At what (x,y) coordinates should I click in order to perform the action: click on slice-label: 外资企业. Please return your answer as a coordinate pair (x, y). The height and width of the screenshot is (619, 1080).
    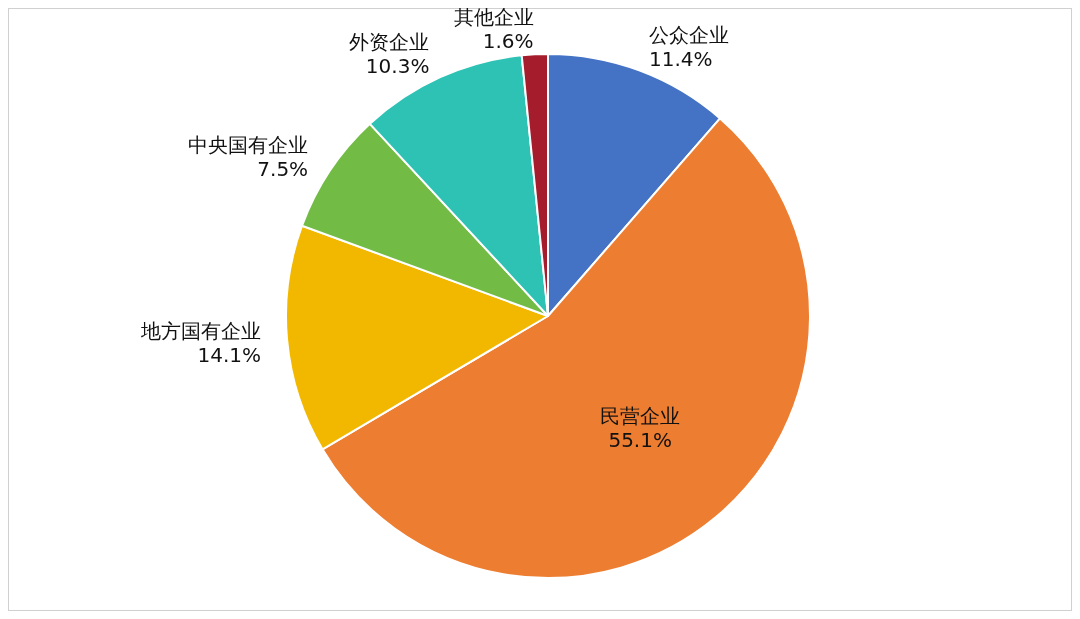
    Looking at the image, I should click on (389, 42).